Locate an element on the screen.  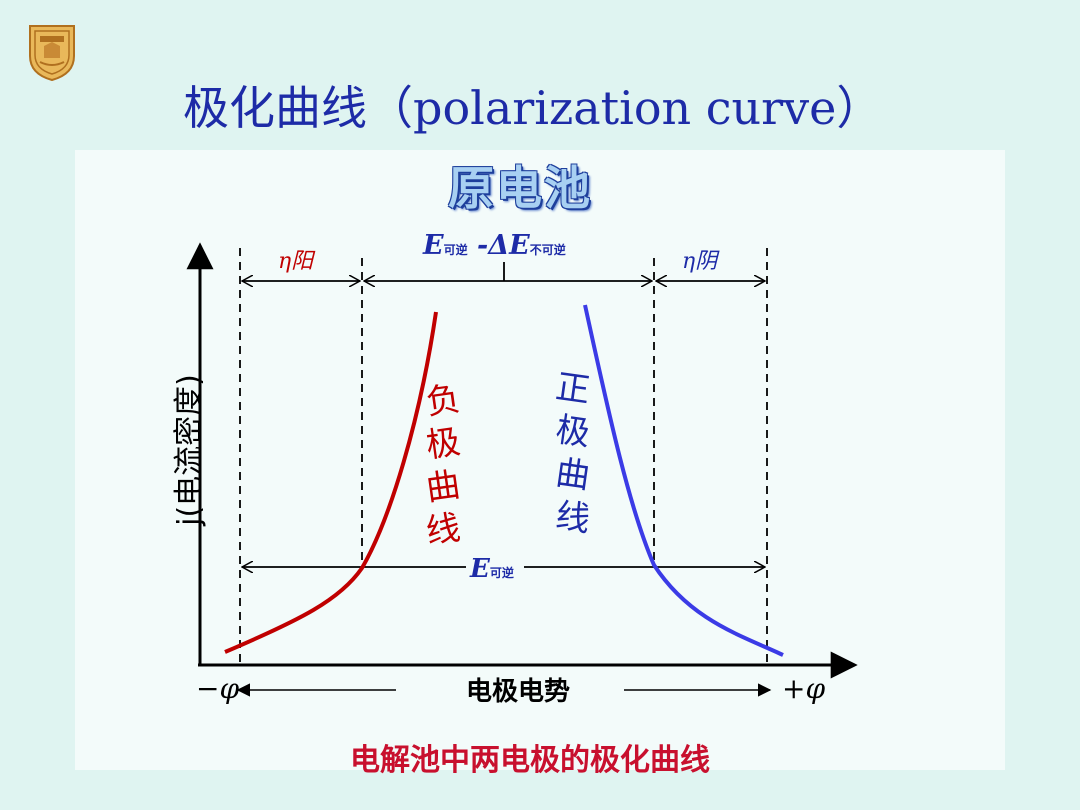
e-diff-label: E可逆 -ΔE不可逆 is located at coordinates (494, 245).